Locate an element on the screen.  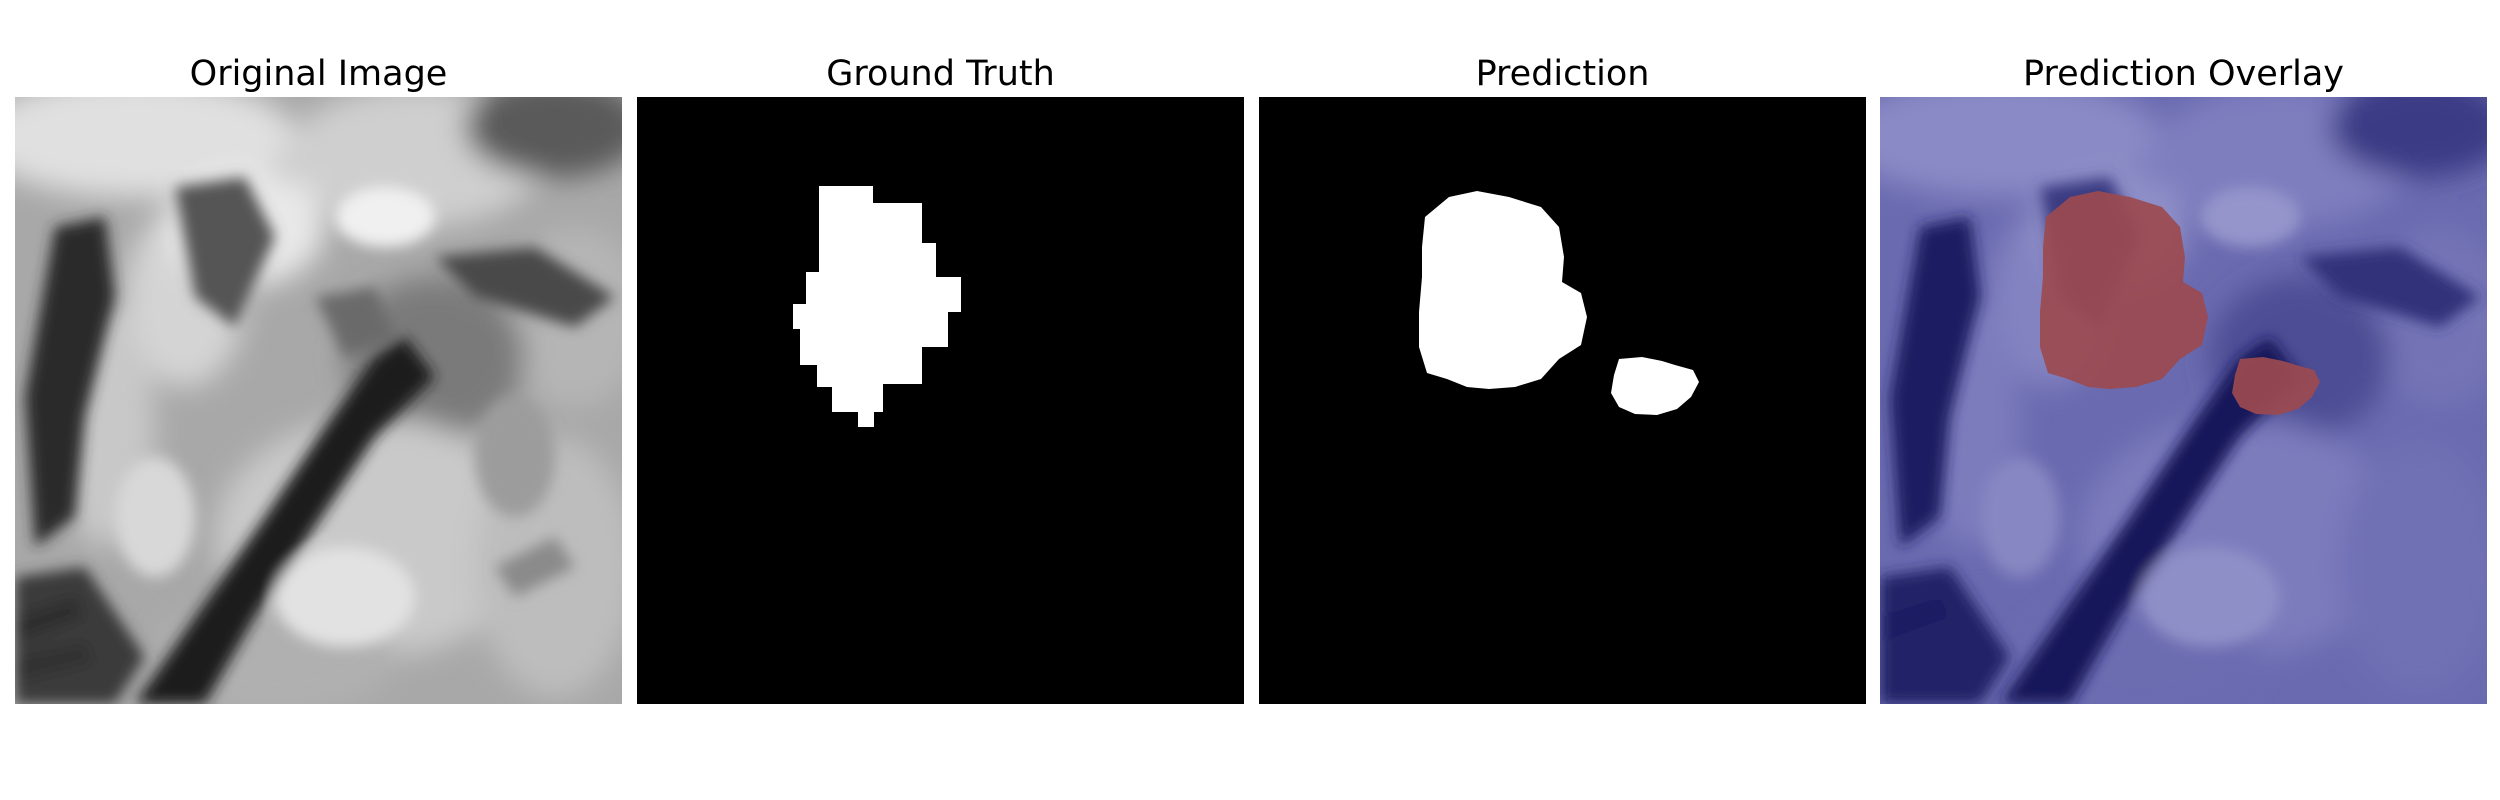
ground-truth-title: Ground Truth is located at coordinates (940, 74).